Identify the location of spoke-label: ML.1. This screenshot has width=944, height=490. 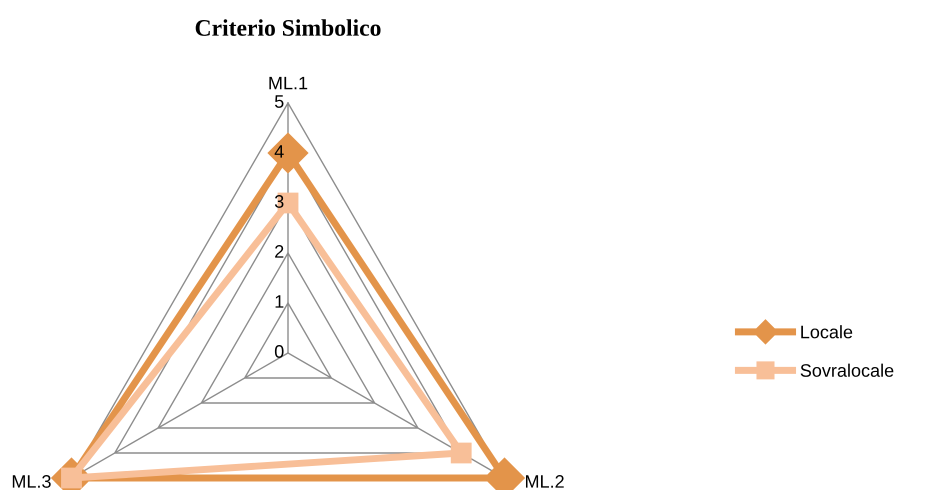
(288, 83).